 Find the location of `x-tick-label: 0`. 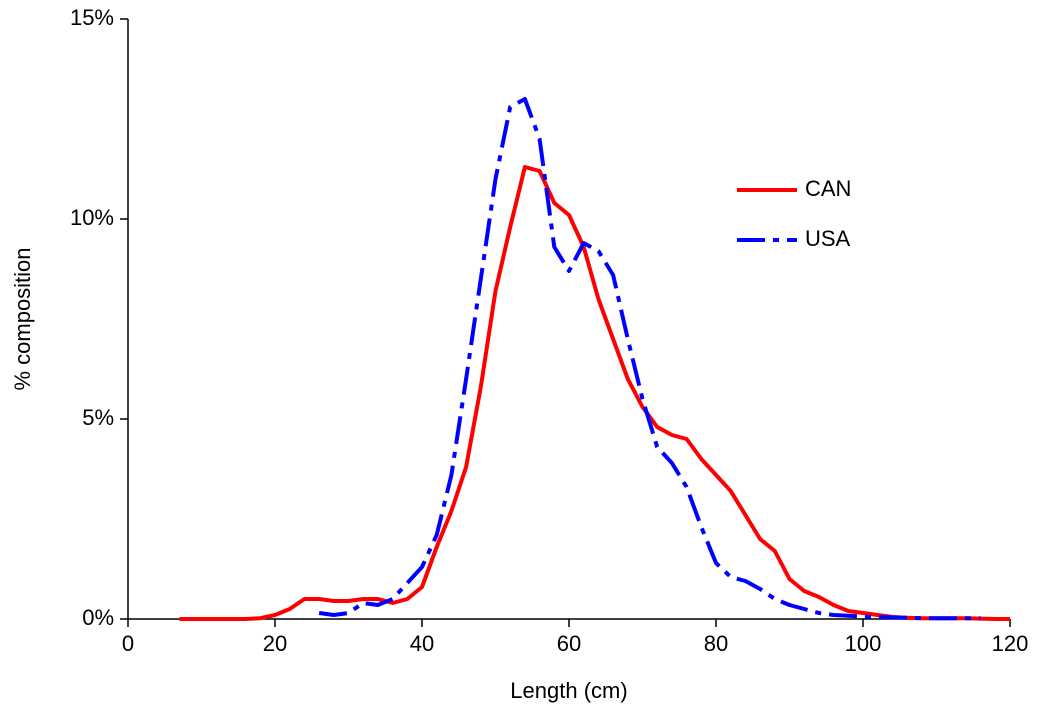

x-tick-label: 0 is located at coordinates (128, 643).